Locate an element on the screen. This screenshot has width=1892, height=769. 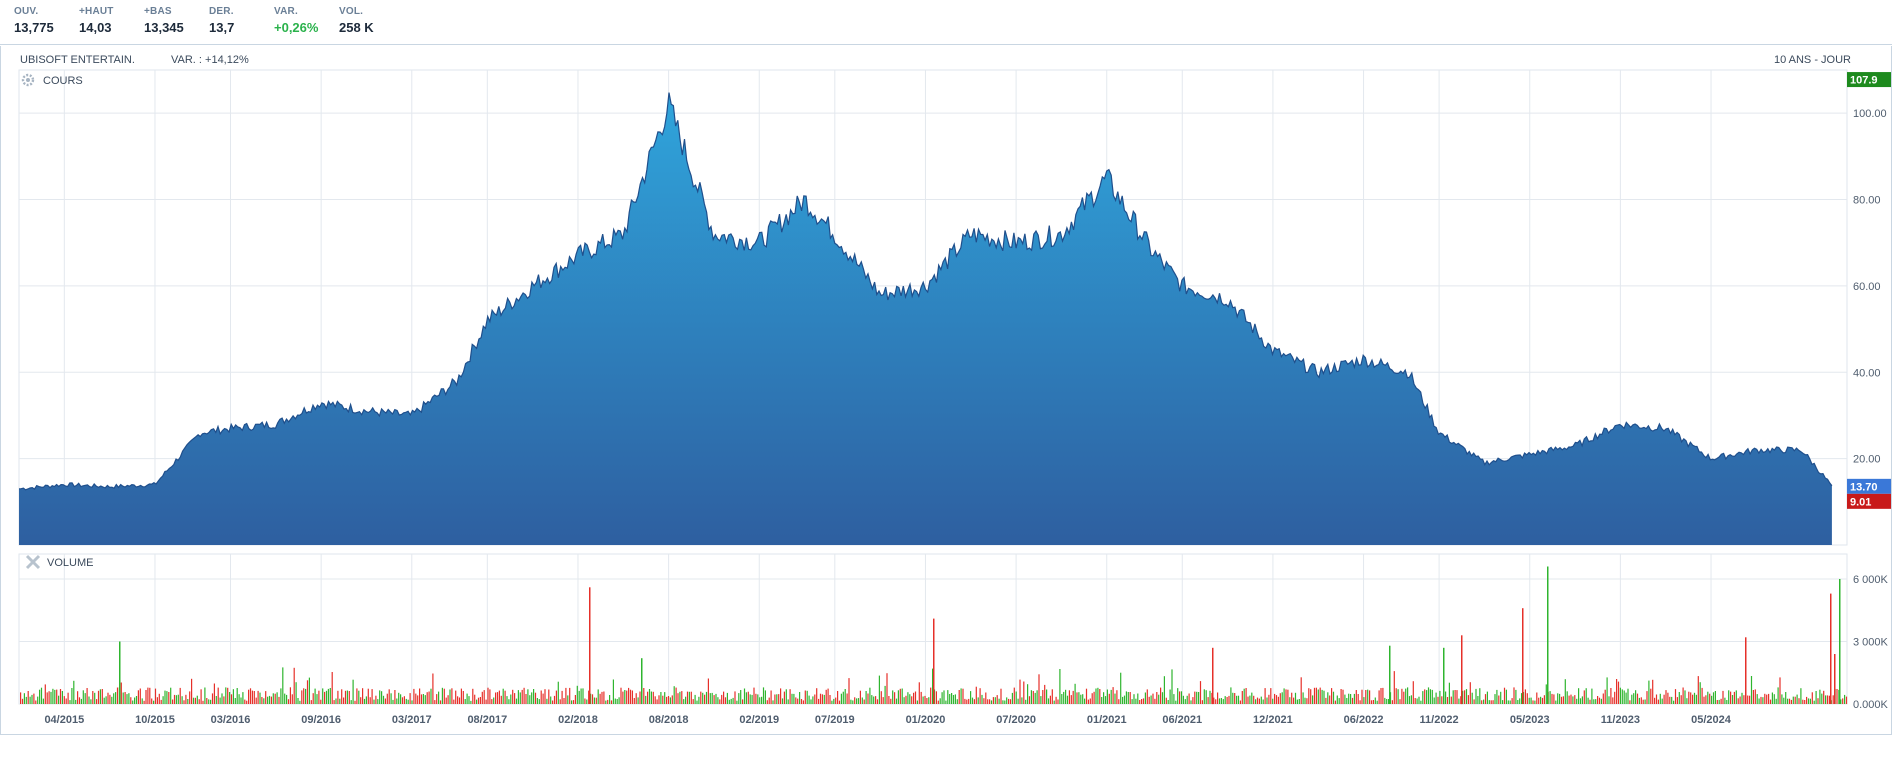
cross-icon is located at coordinates (33, 562).